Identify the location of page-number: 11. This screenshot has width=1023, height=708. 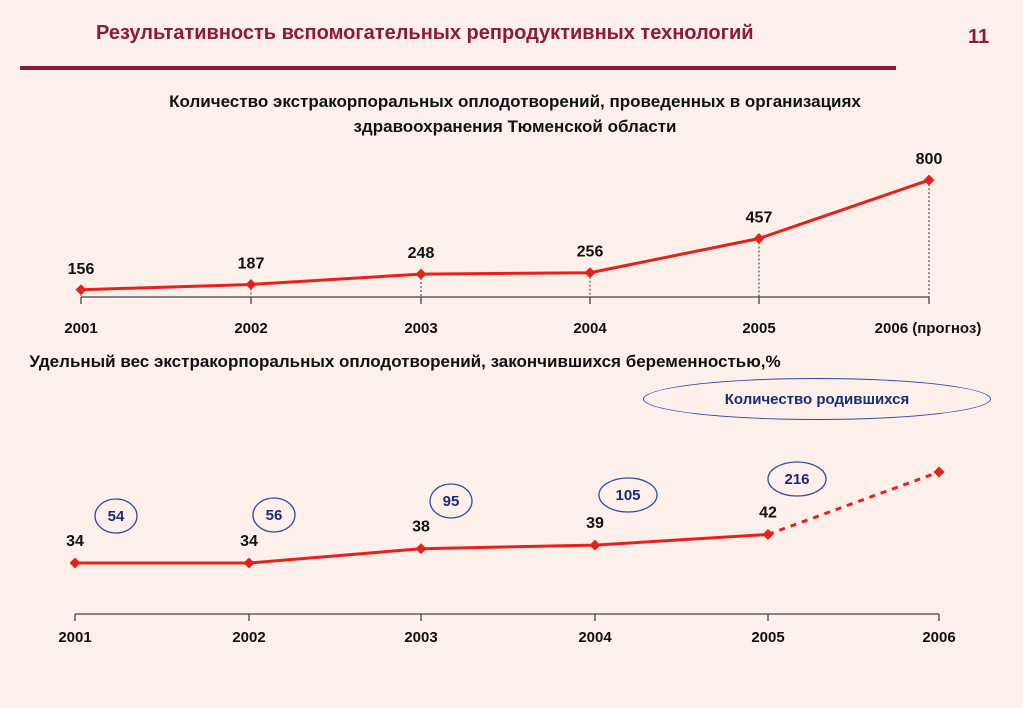
(979, 37).